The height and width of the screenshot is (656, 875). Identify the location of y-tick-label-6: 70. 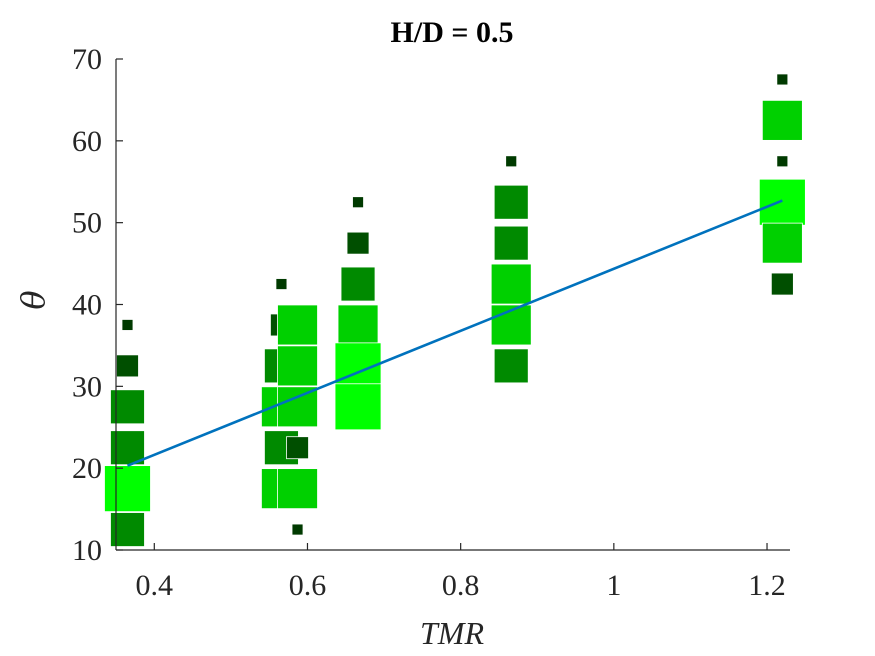
(87, 59).